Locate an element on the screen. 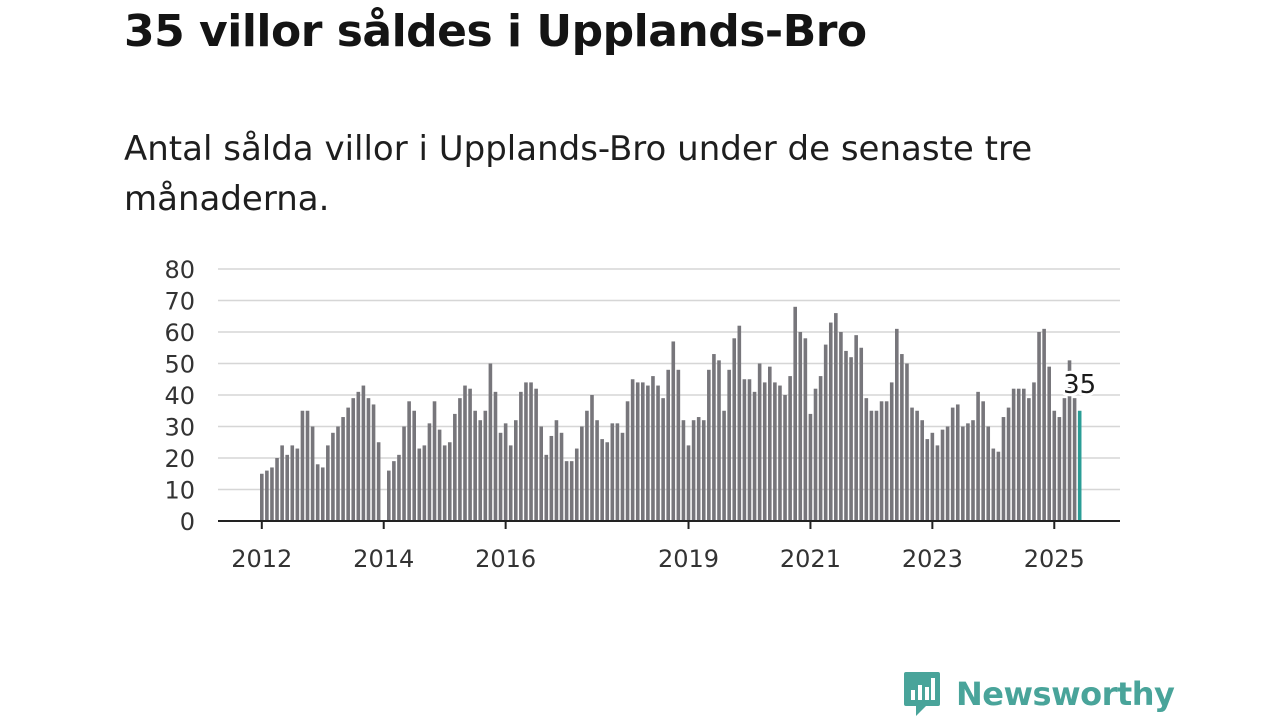 The image size is (1280, 720). x-tick-label: 2023 is located at coordinates (932, 559).